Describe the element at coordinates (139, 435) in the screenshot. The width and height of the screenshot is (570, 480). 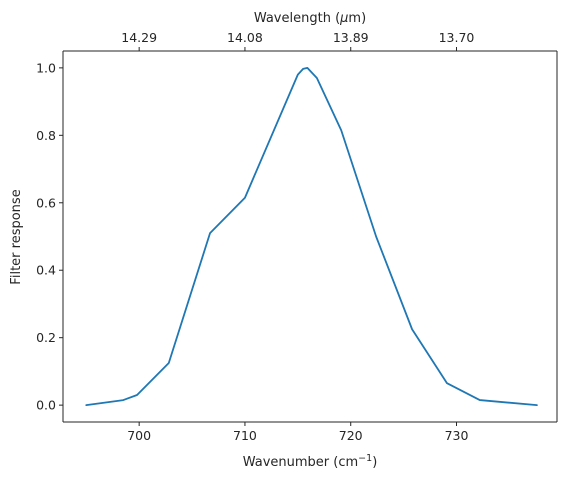
I see `x-tick-label: 700` at that location.